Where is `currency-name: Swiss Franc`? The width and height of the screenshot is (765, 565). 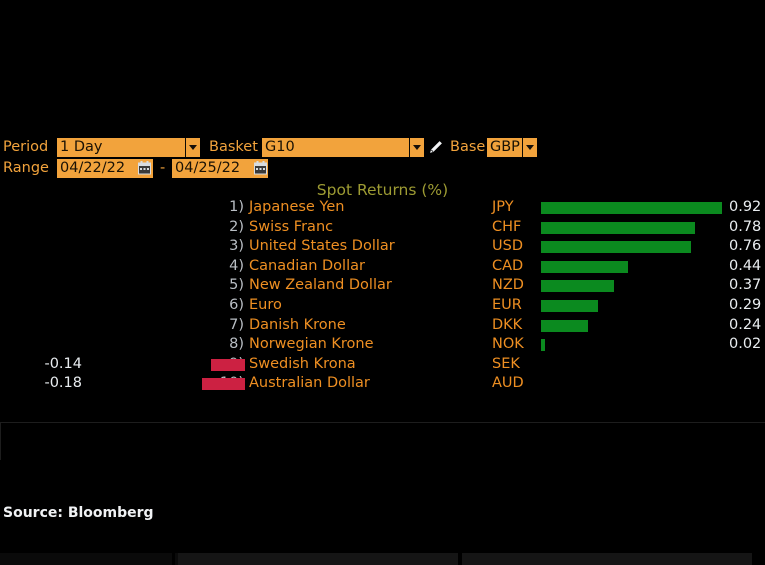
currency-name: Swiss Franc is located at coordinates (291, 226).